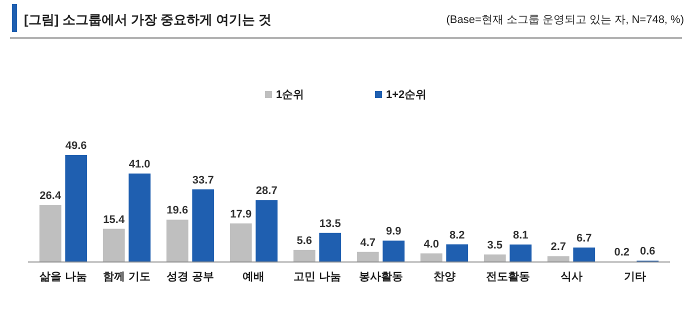 This screenshot has width=691, height=326. What do you see at coordinates (495, 245) in the screenshot?
I see `data-label: 3.5` at bounding box center [495, 245].